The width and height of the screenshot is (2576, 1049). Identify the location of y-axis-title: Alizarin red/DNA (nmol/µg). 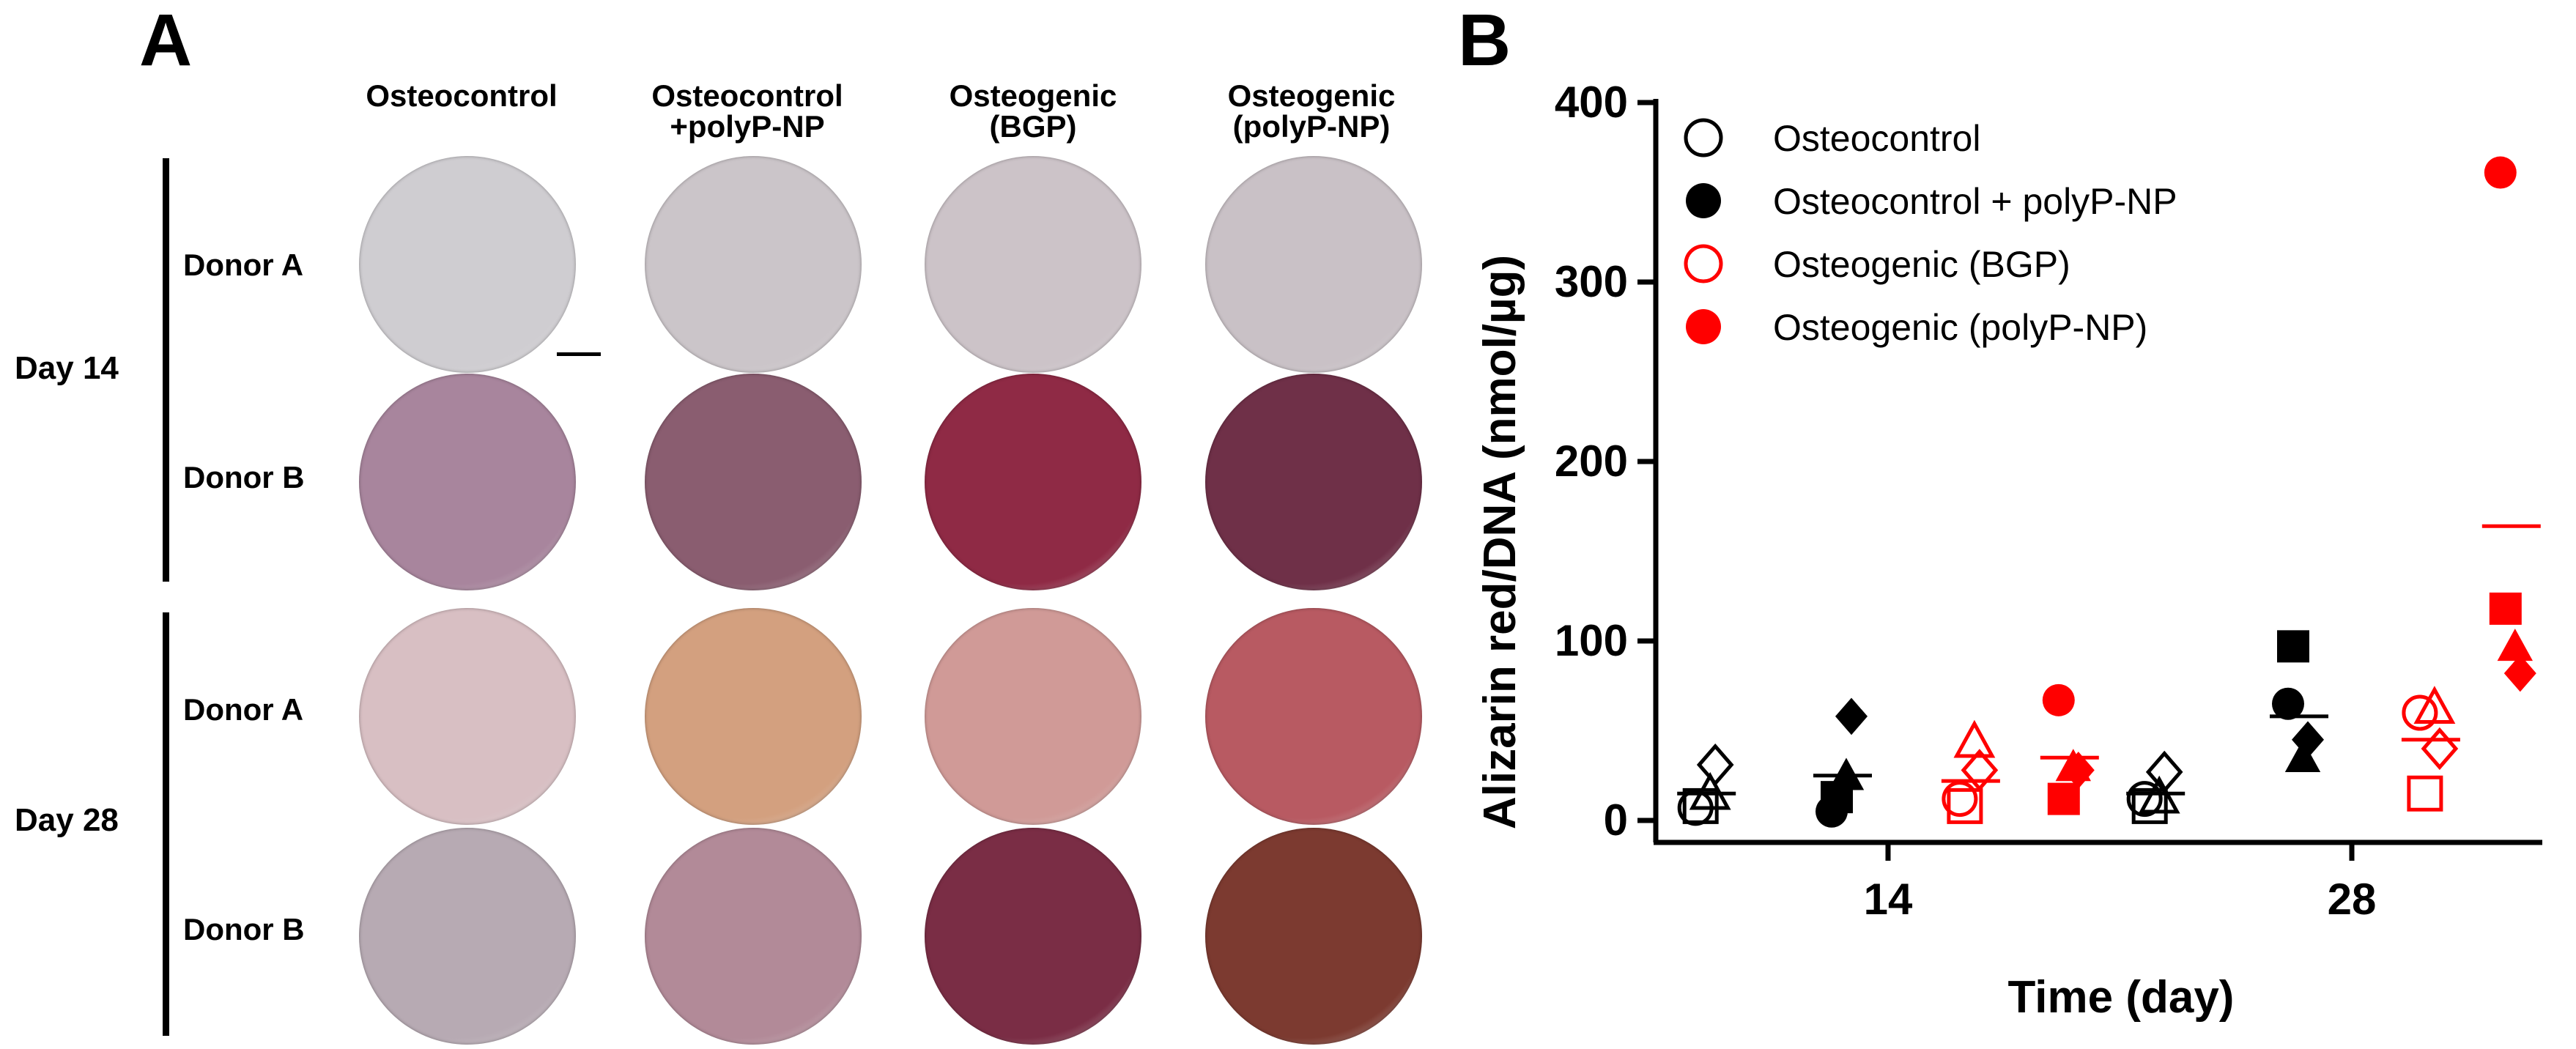
(1500, 542).